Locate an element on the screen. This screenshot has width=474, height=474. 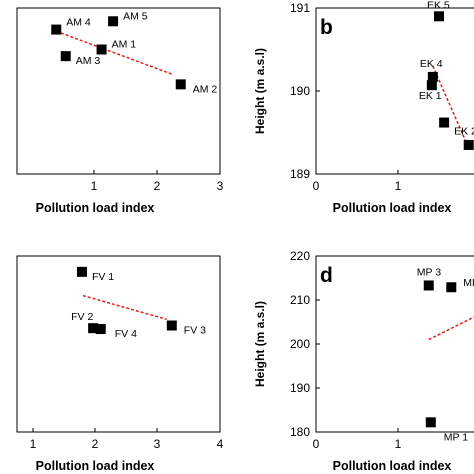
point-label: FV 4 is located at coordinates (126, 334).